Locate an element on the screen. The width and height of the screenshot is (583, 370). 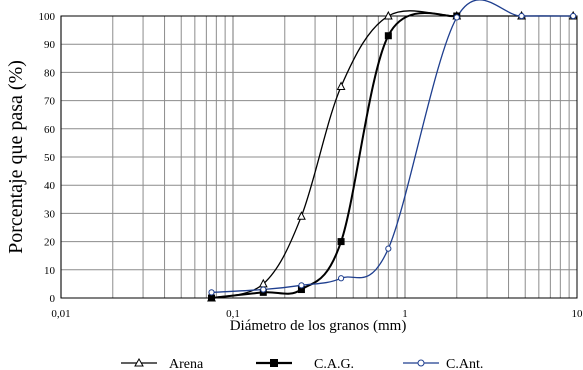
x-tick-label: 10 is located at coordinates (577, 314).